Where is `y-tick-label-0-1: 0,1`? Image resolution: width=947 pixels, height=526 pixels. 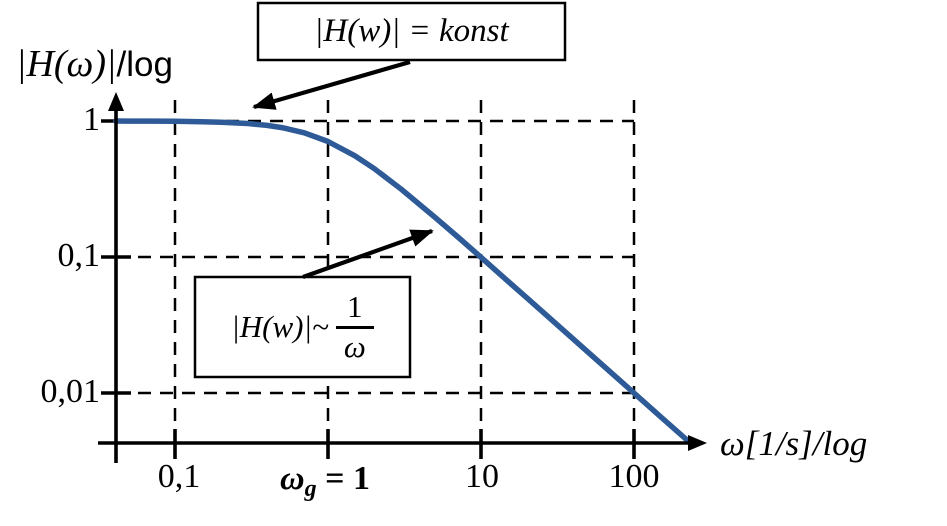
y-tick-label-0-1: 0,1 is located at coordinates (79, 255).